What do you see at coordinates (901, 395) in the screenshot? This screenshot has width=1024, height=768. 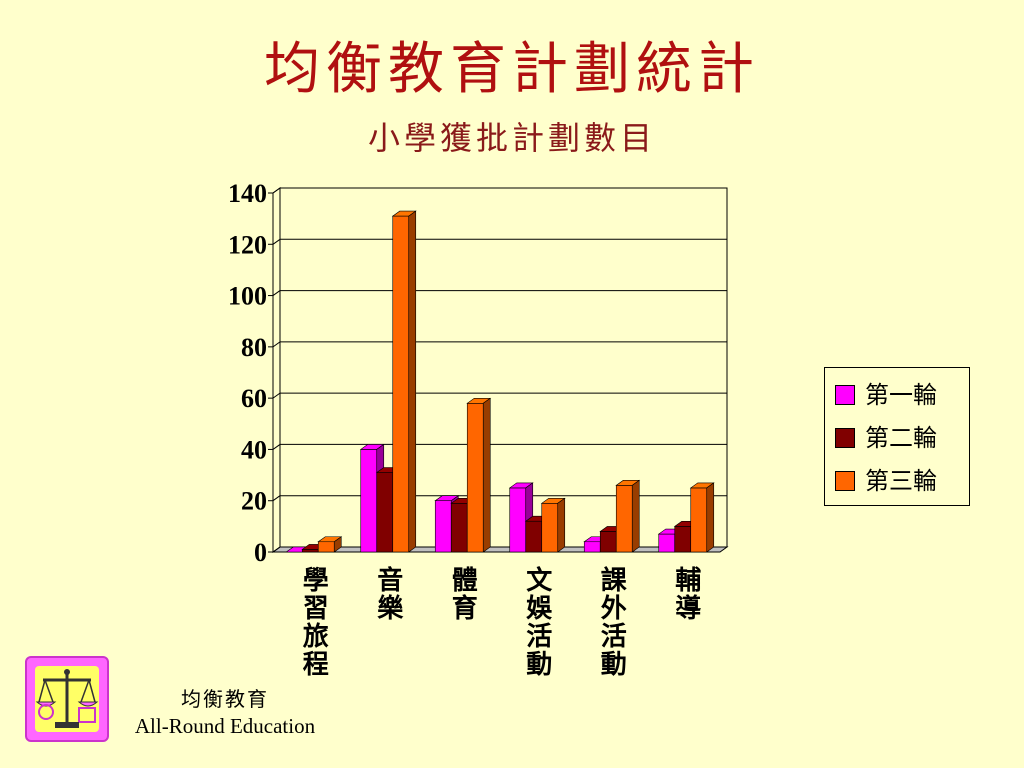 I see `legend-label-series-1: 第一輪` at bounding box center [901, 395].